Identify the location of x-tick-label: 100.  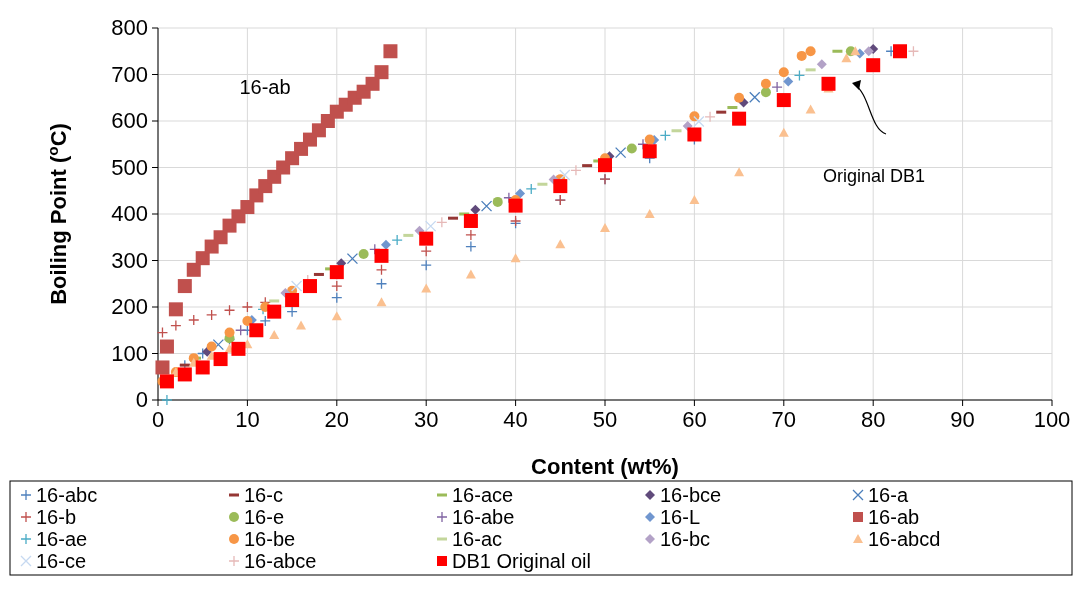
(1052, 419).